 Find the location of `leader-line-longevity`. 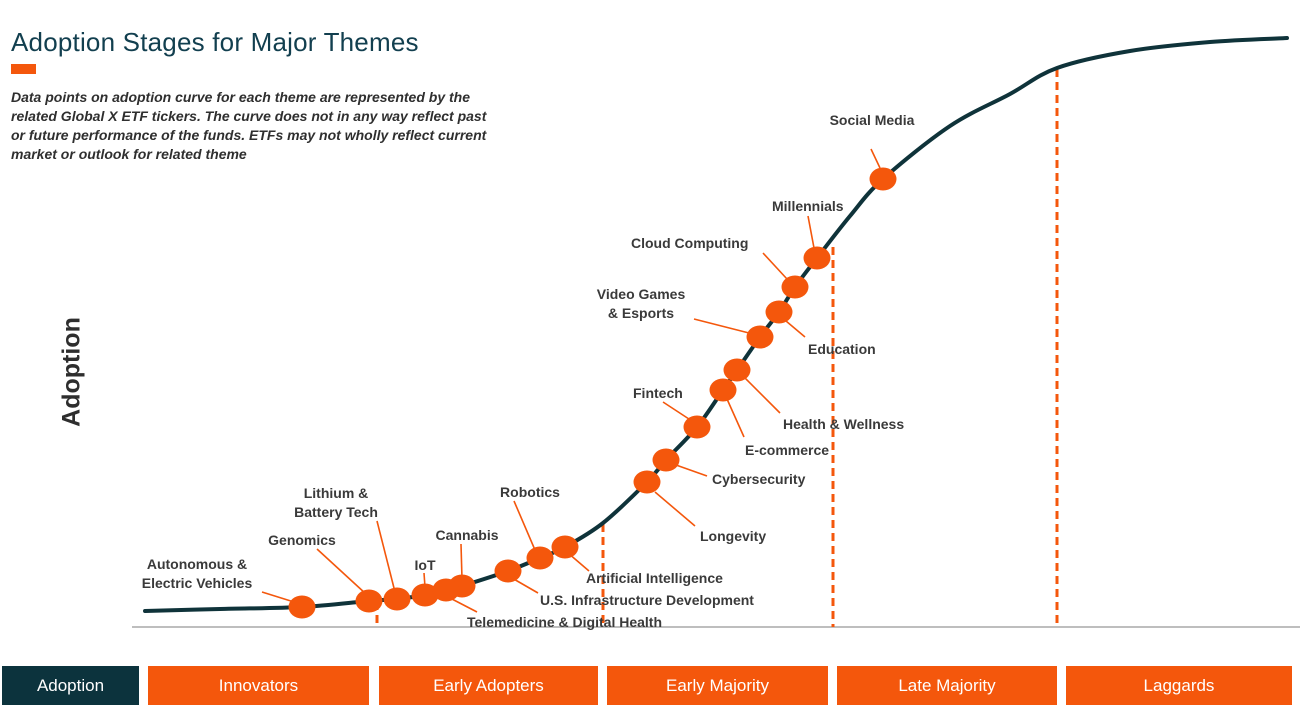

leader-line-longevity is located at coordinates (675, 509).